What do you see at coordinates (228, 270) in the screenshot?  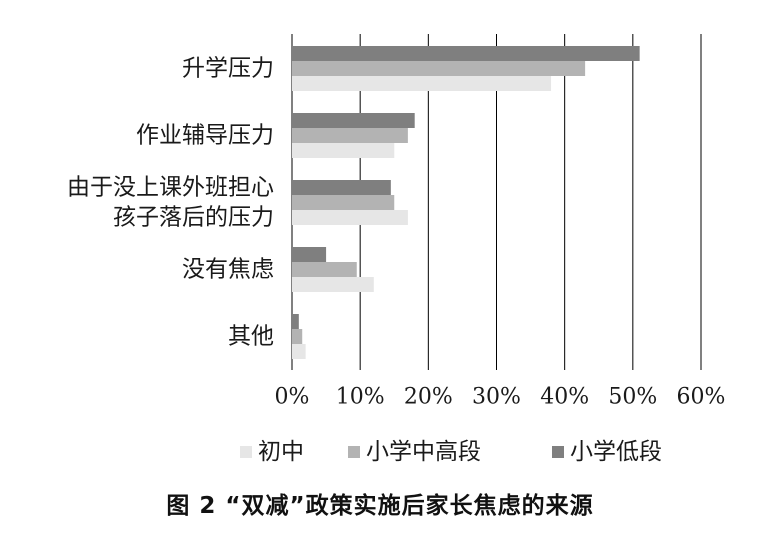 I see `category-label: 没有焦虑` at bounding box center [228, 270].